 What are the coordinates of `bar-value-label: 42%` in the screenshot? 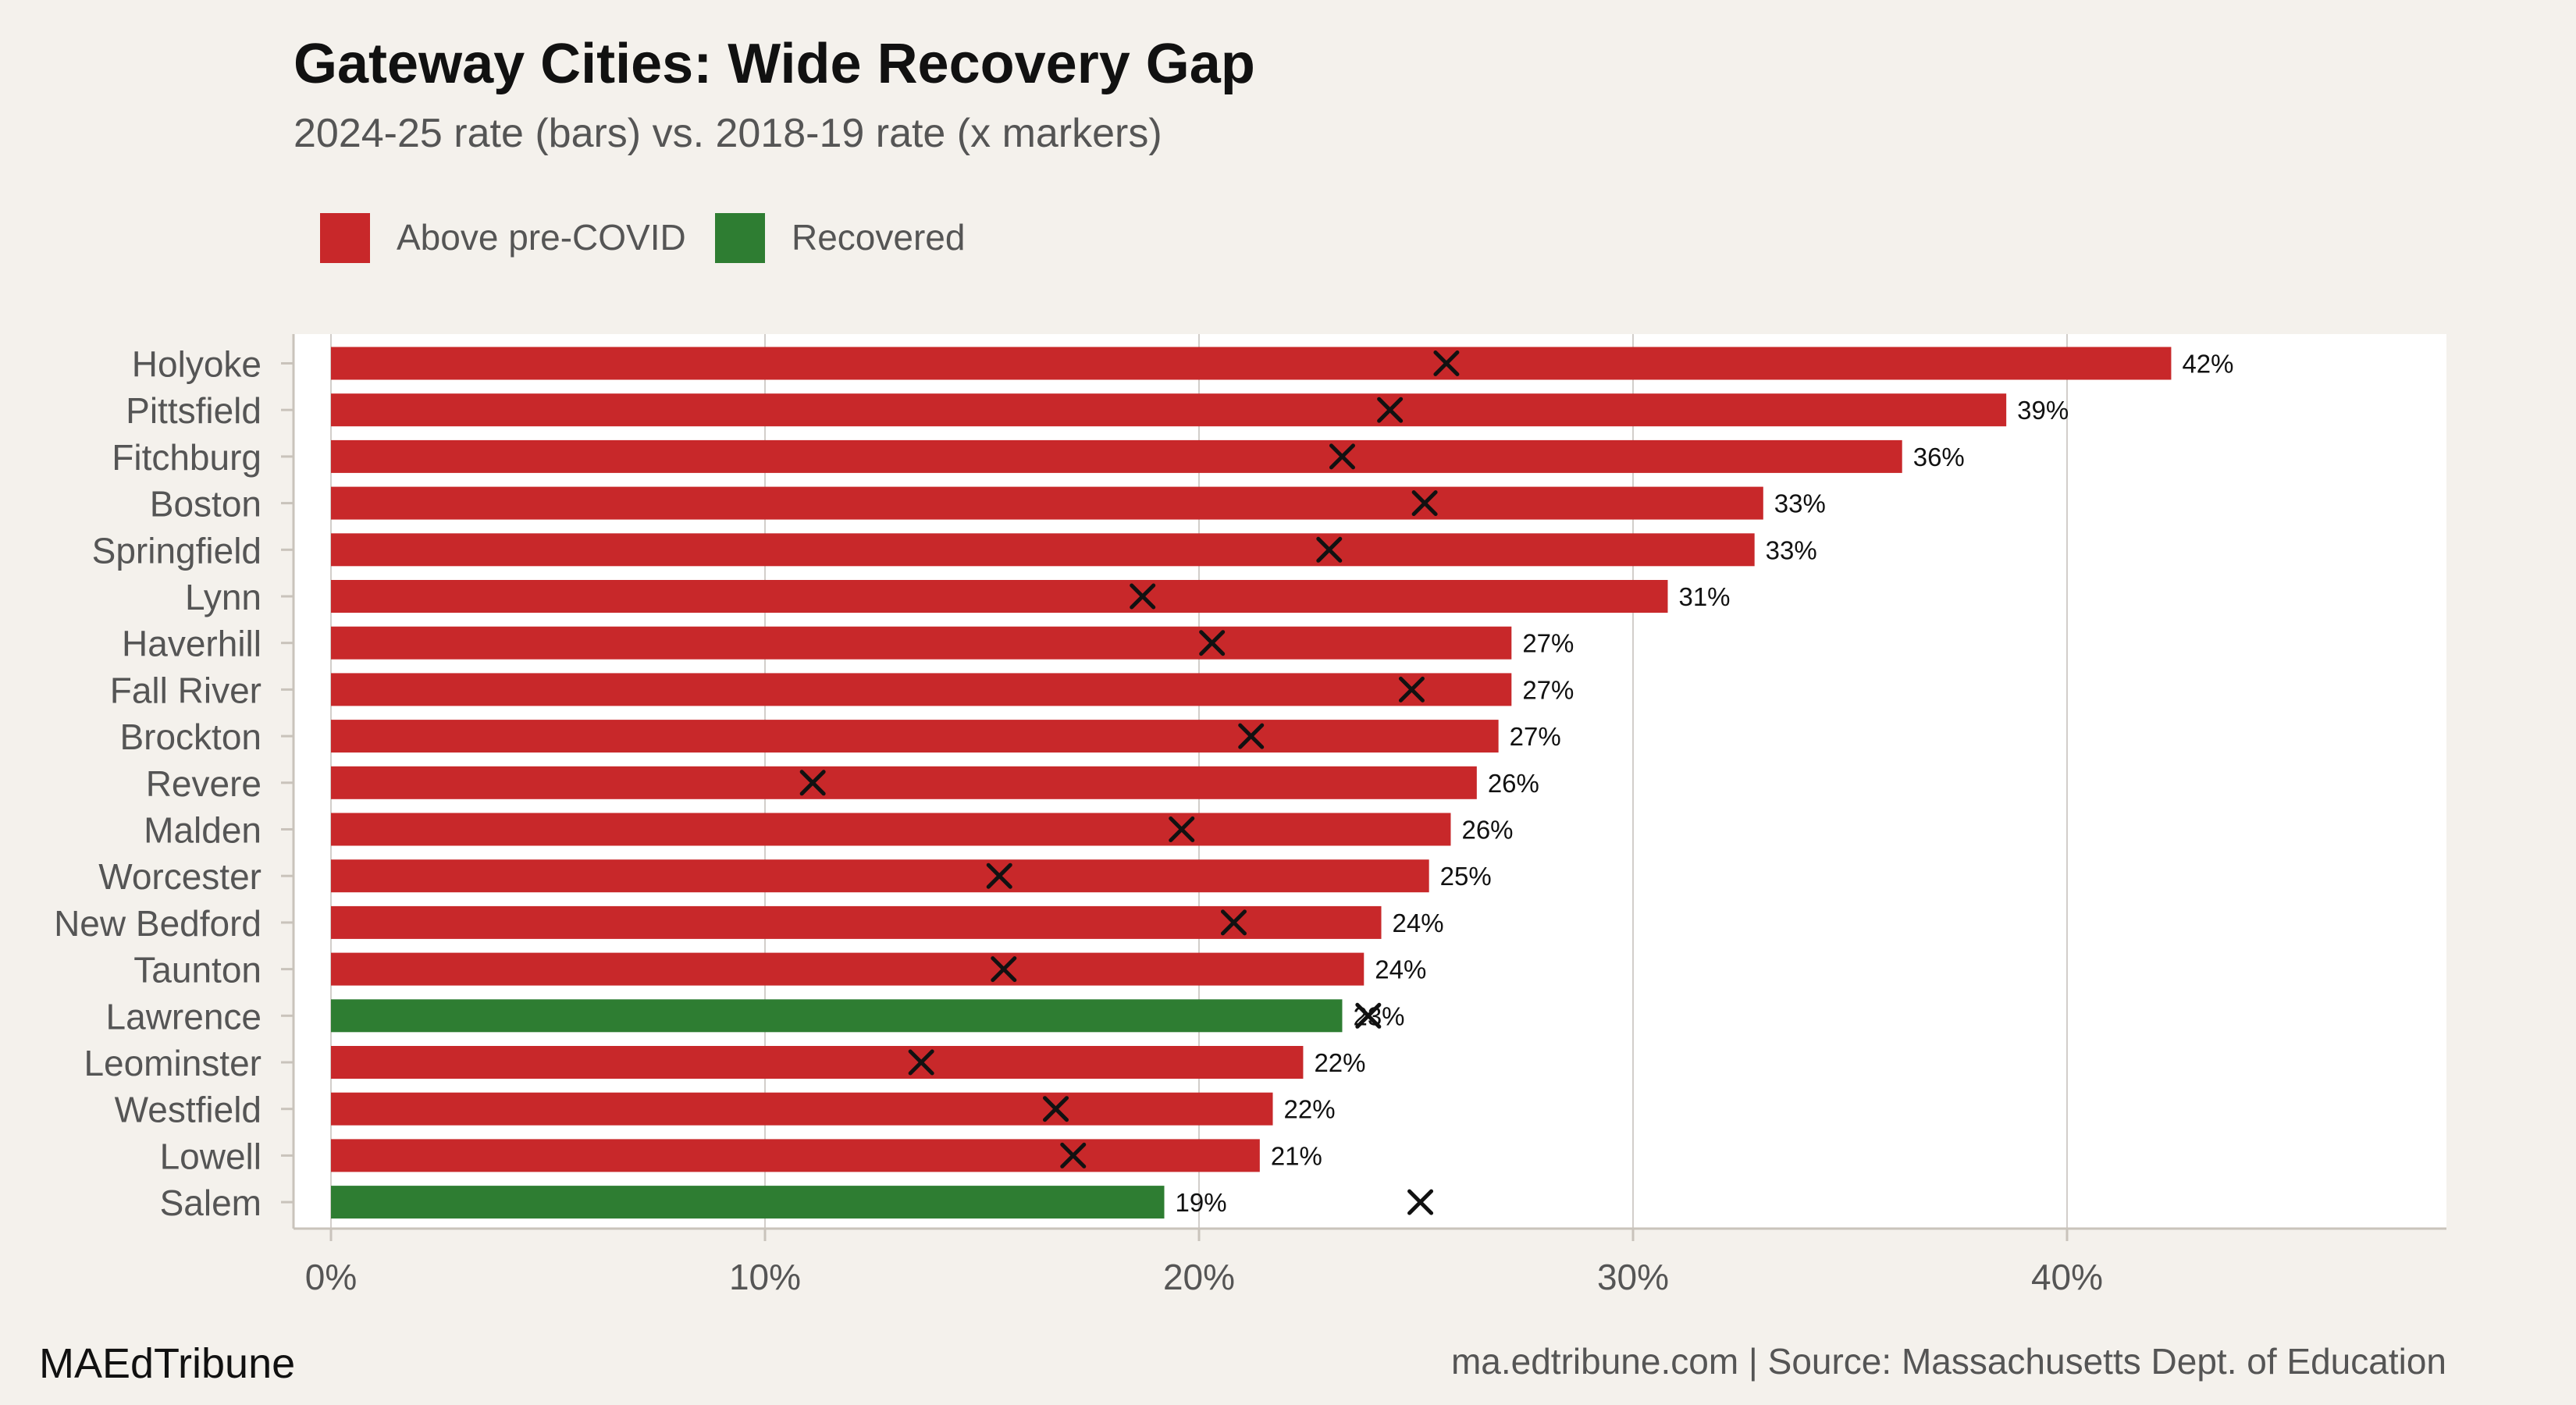 It's located at (2207, 364).